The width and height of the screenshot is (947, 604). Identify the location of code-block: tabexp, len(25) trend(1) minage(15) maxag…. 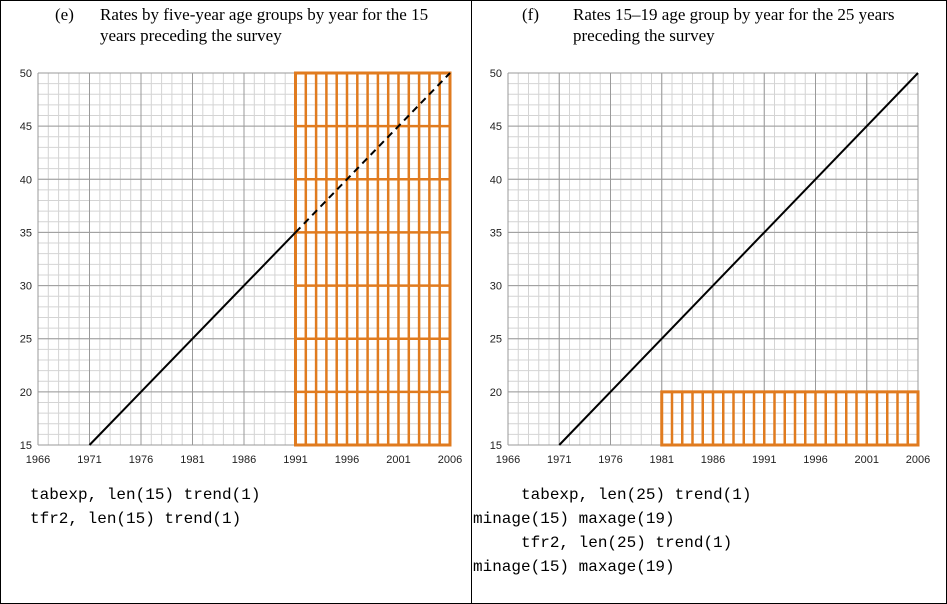
(612, 531).